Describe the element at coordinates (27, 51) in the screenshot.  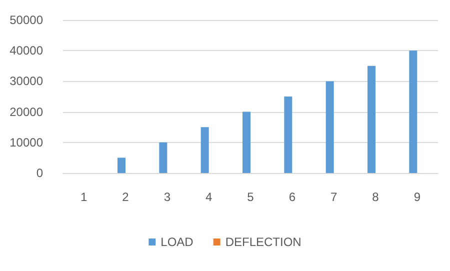
I see `y-tick-label: 40000` at that location.